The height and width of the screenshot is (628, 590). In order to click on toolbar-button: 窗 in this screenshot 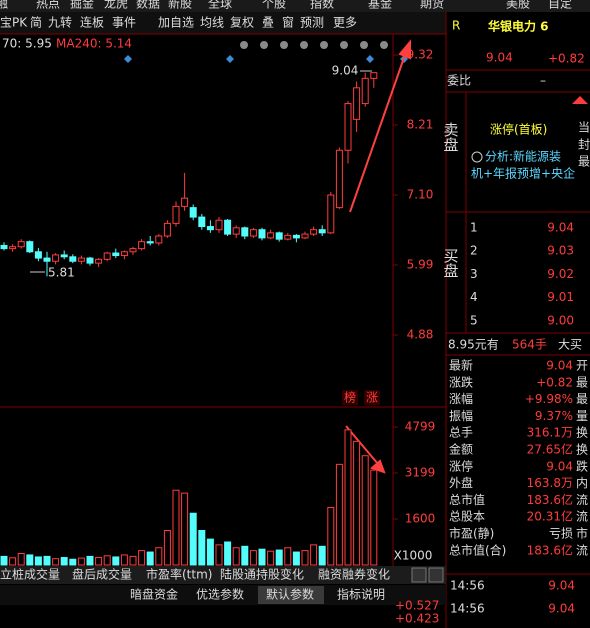, I will do `click(288, 23)`.